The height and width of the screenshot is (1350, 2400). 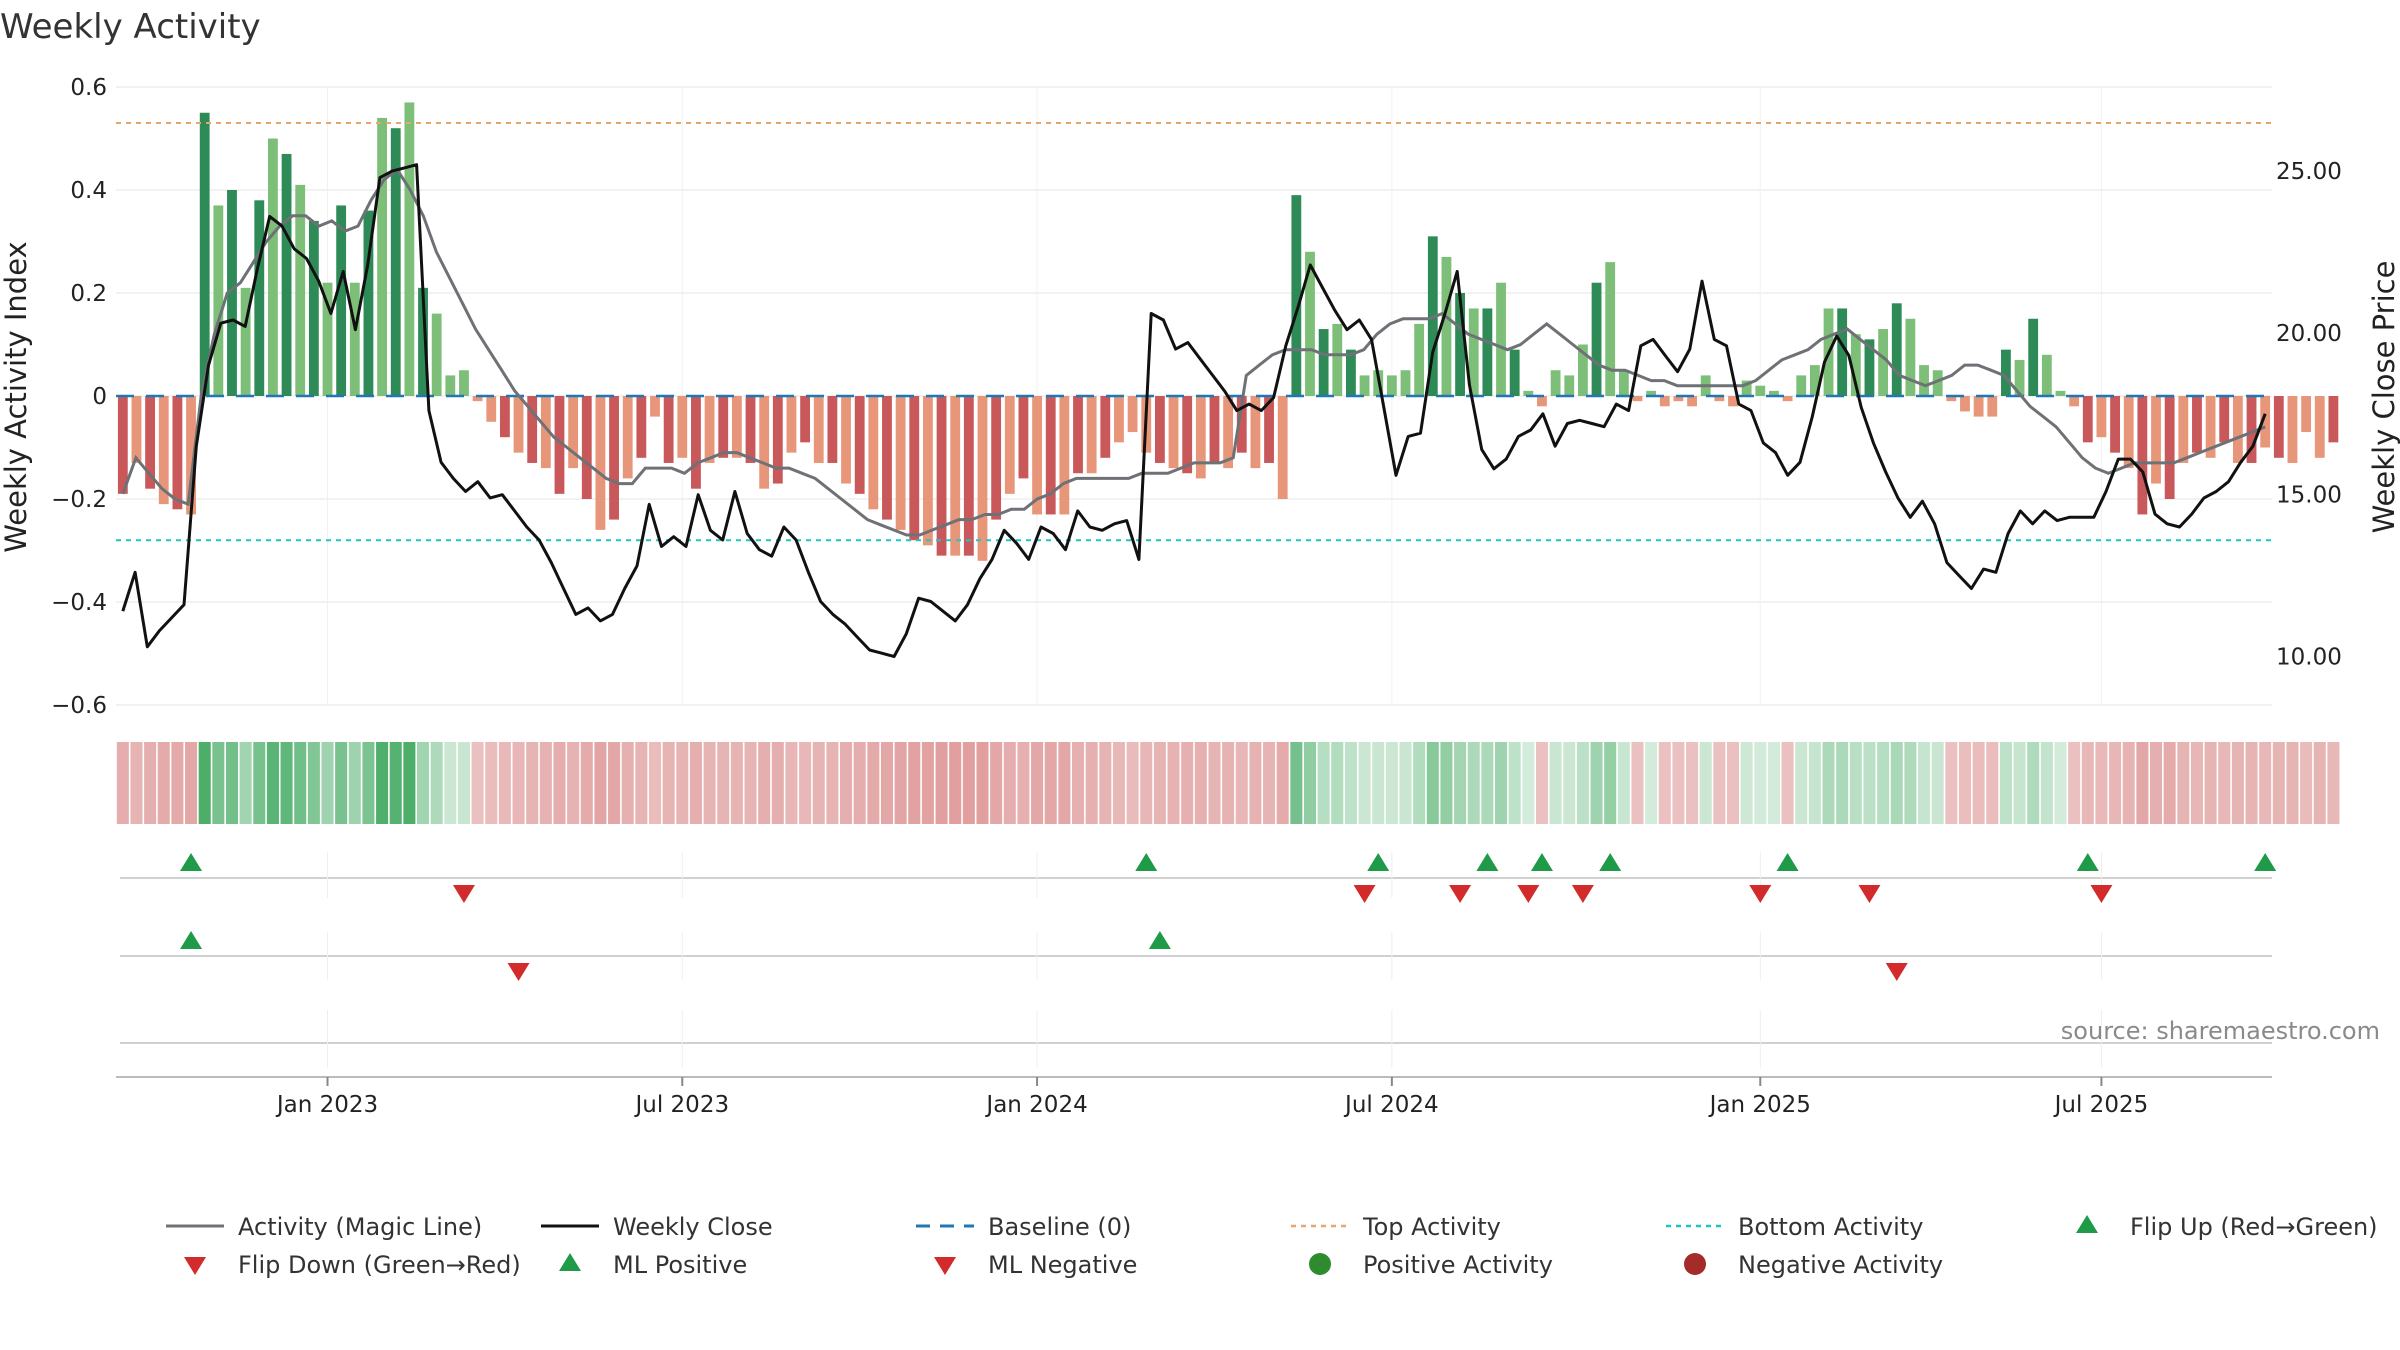 What do you see at coordinates (79, 397) in the screenshot?
I see `left-axis-ticks: 0.6 0.4 0.2 0 −0.2 −0.4 −0.6` at bounding box center [79, 397].